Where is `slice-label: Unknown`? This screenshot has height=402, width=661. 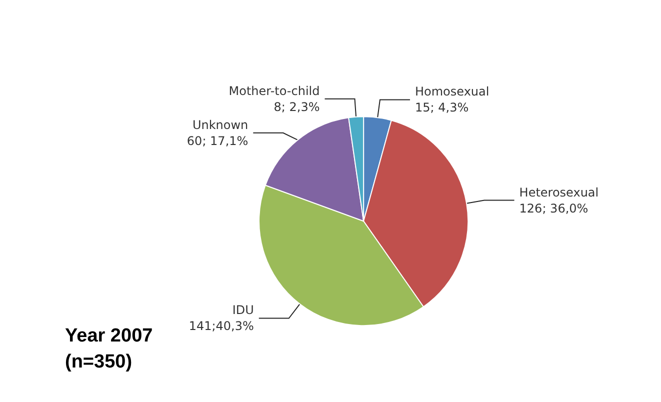
slice-label: Unknown is located at coordinates (220, 125).